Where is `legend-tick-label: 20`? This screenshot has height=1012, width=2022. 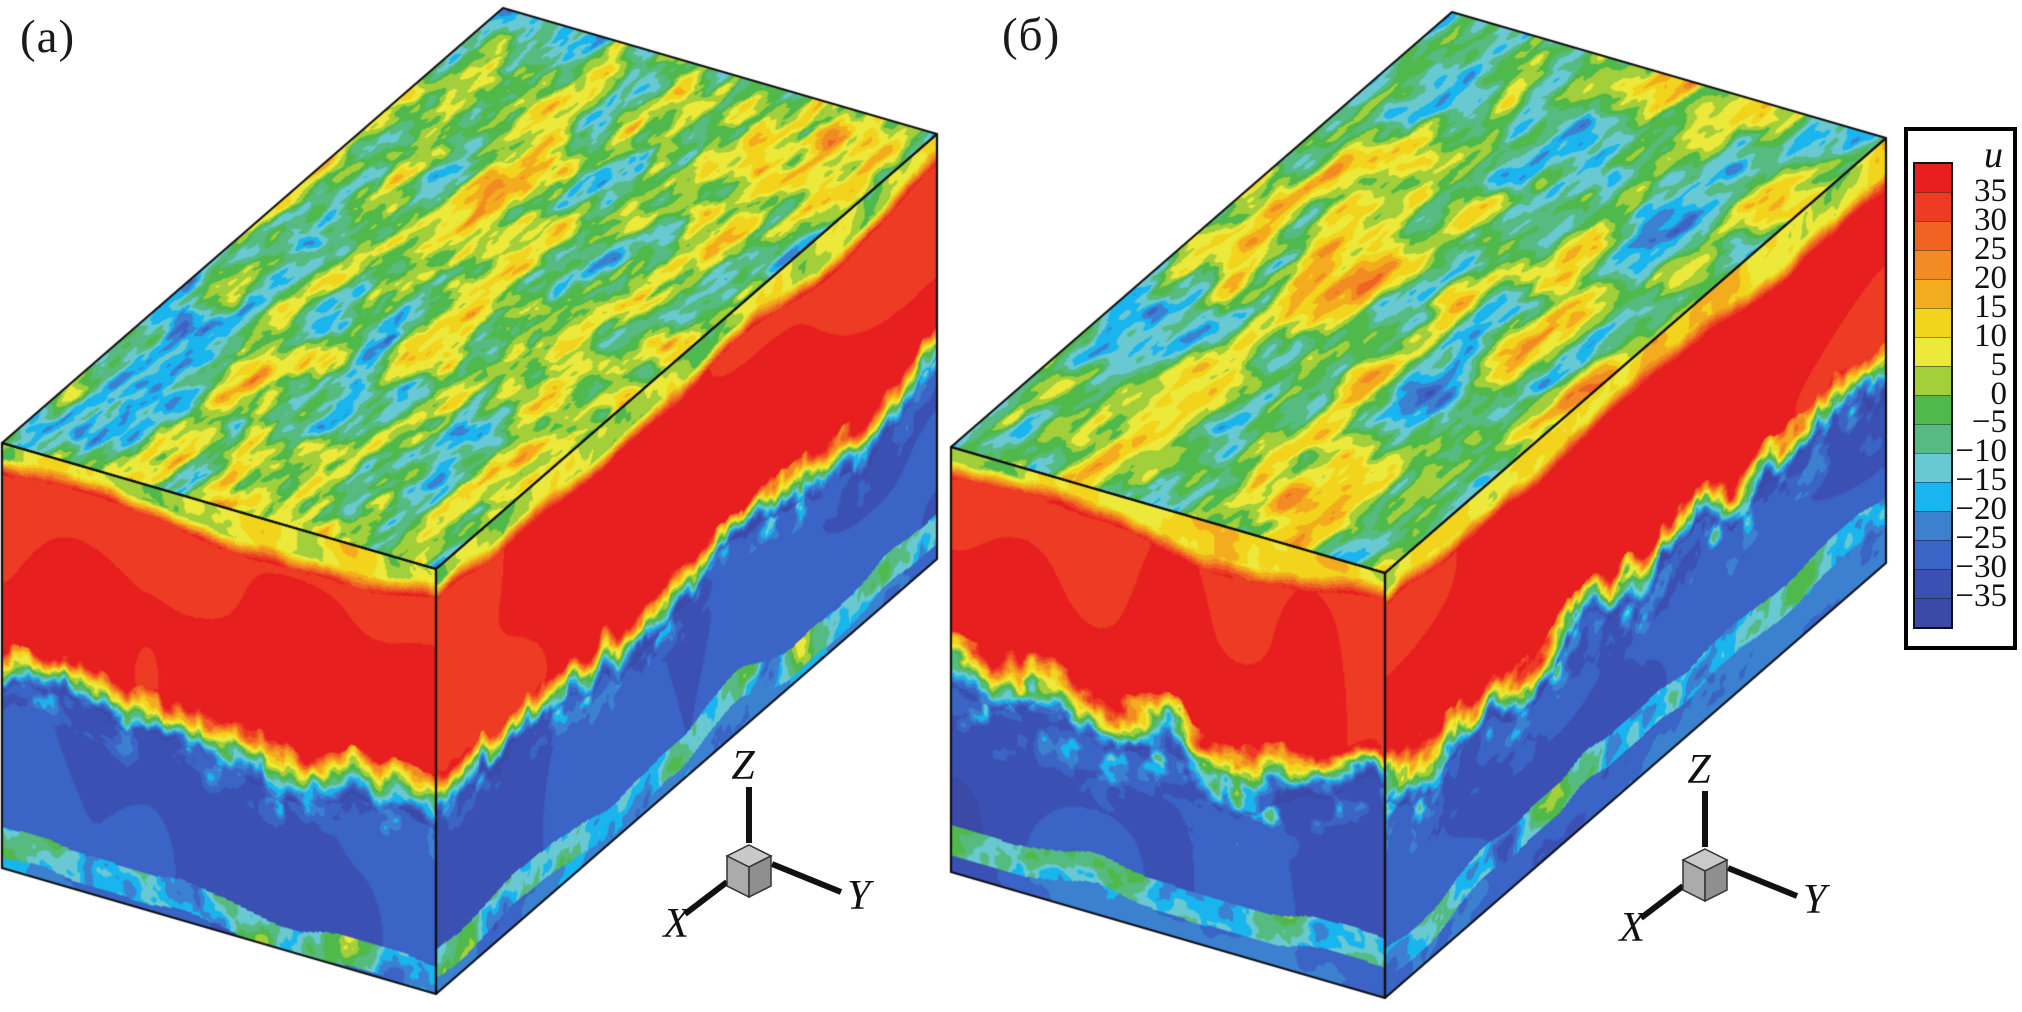 legend-tick-label: 20 is located at coordinates (1990, 277).